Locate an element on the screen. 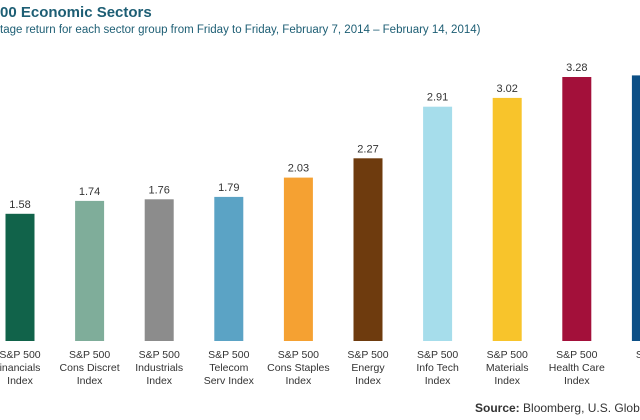  value-label-8: 3.28 is located at coordinates (576, 68).